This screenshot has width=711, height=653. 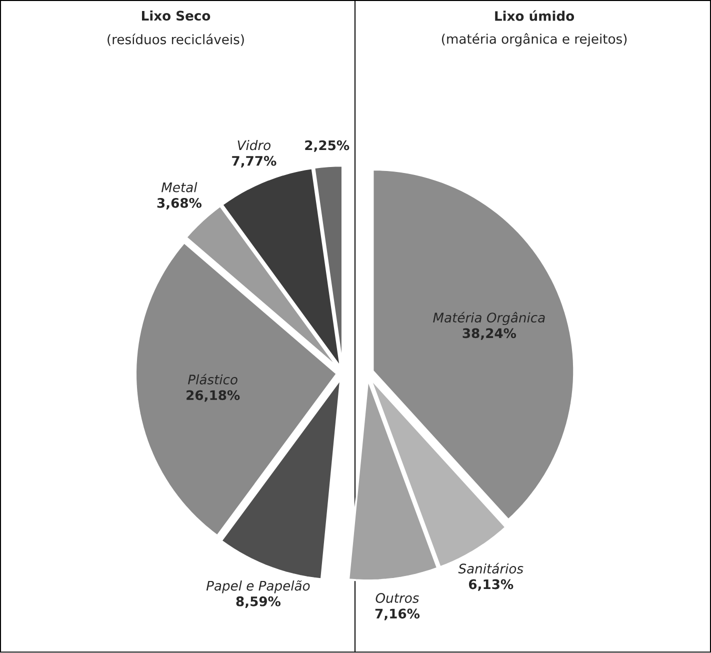 What do you see at coordinates (179, 187) in the screenshot?
I see `slice-label: Metal` at bounding box center [179, 187].